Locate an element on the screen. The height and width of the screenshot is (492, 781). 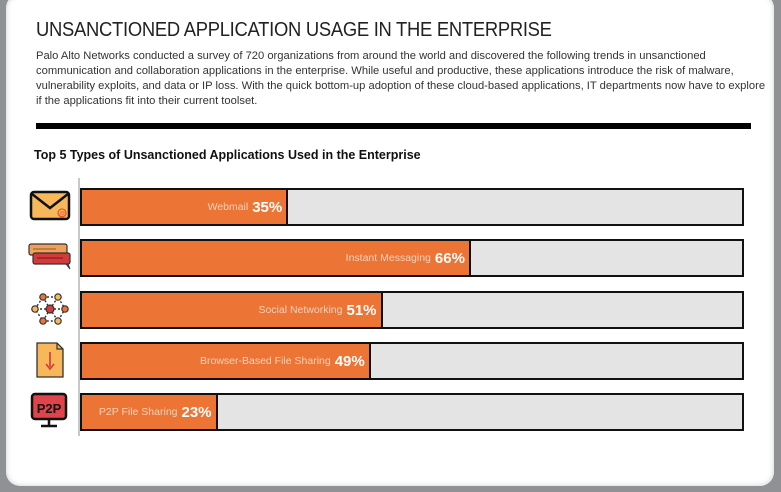
bar-value-label: 49% is located at coordinates (349, 361).